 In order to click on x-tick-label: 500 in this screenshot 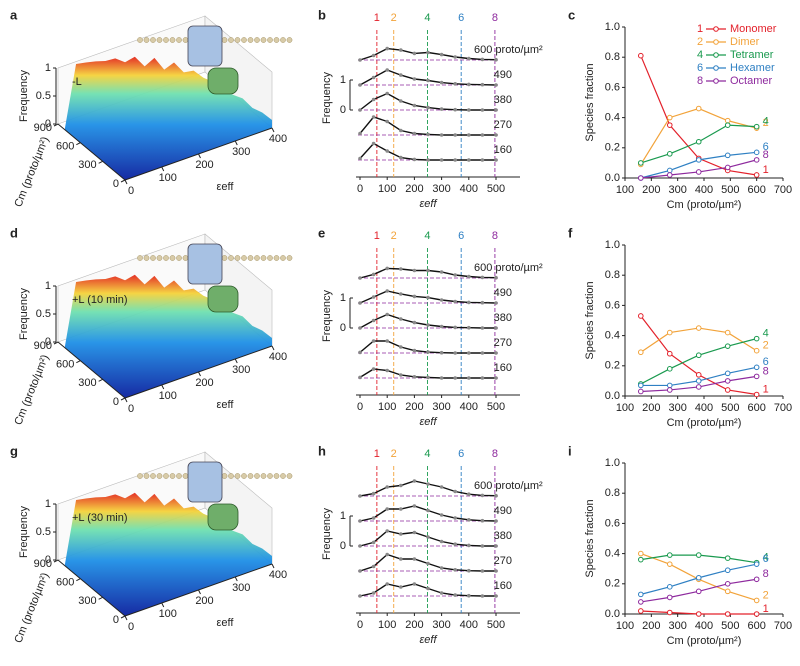, I will do `click(496, 189)`.